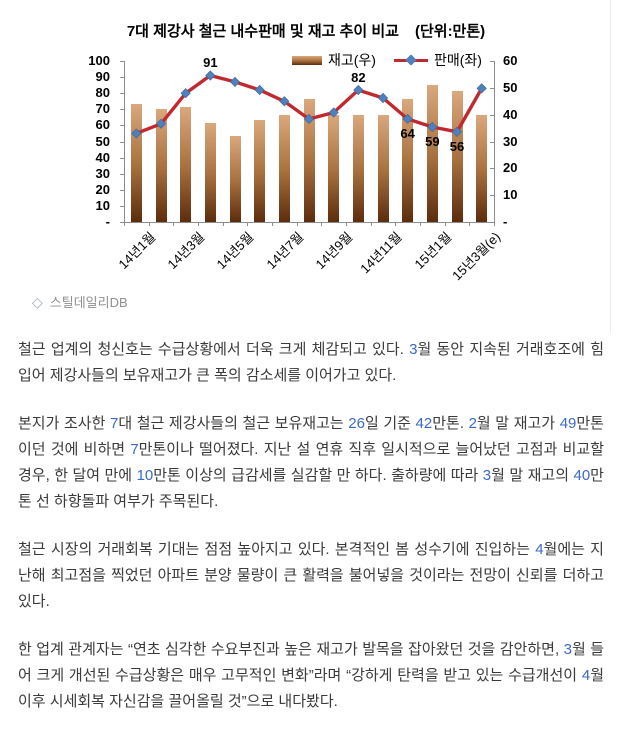 The width and height of the screenshot is (621, 737). What do you see at coordinates (99, 60) in the screenshot?
I see `left-axis-tick-label: 100` at bounding box center [99, 60].